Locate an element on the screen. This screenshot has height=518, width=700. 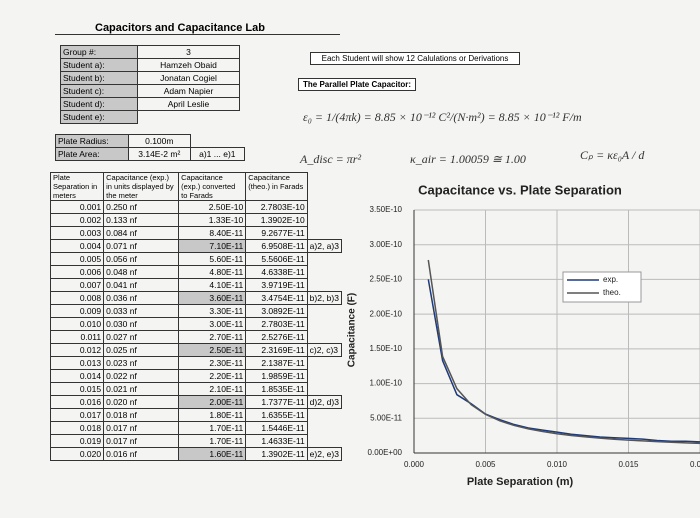
row: 0.008 0.036 nf 3.60E-11 3.4754E-11 b)2, b)3 is located at coordinates (196, 298).